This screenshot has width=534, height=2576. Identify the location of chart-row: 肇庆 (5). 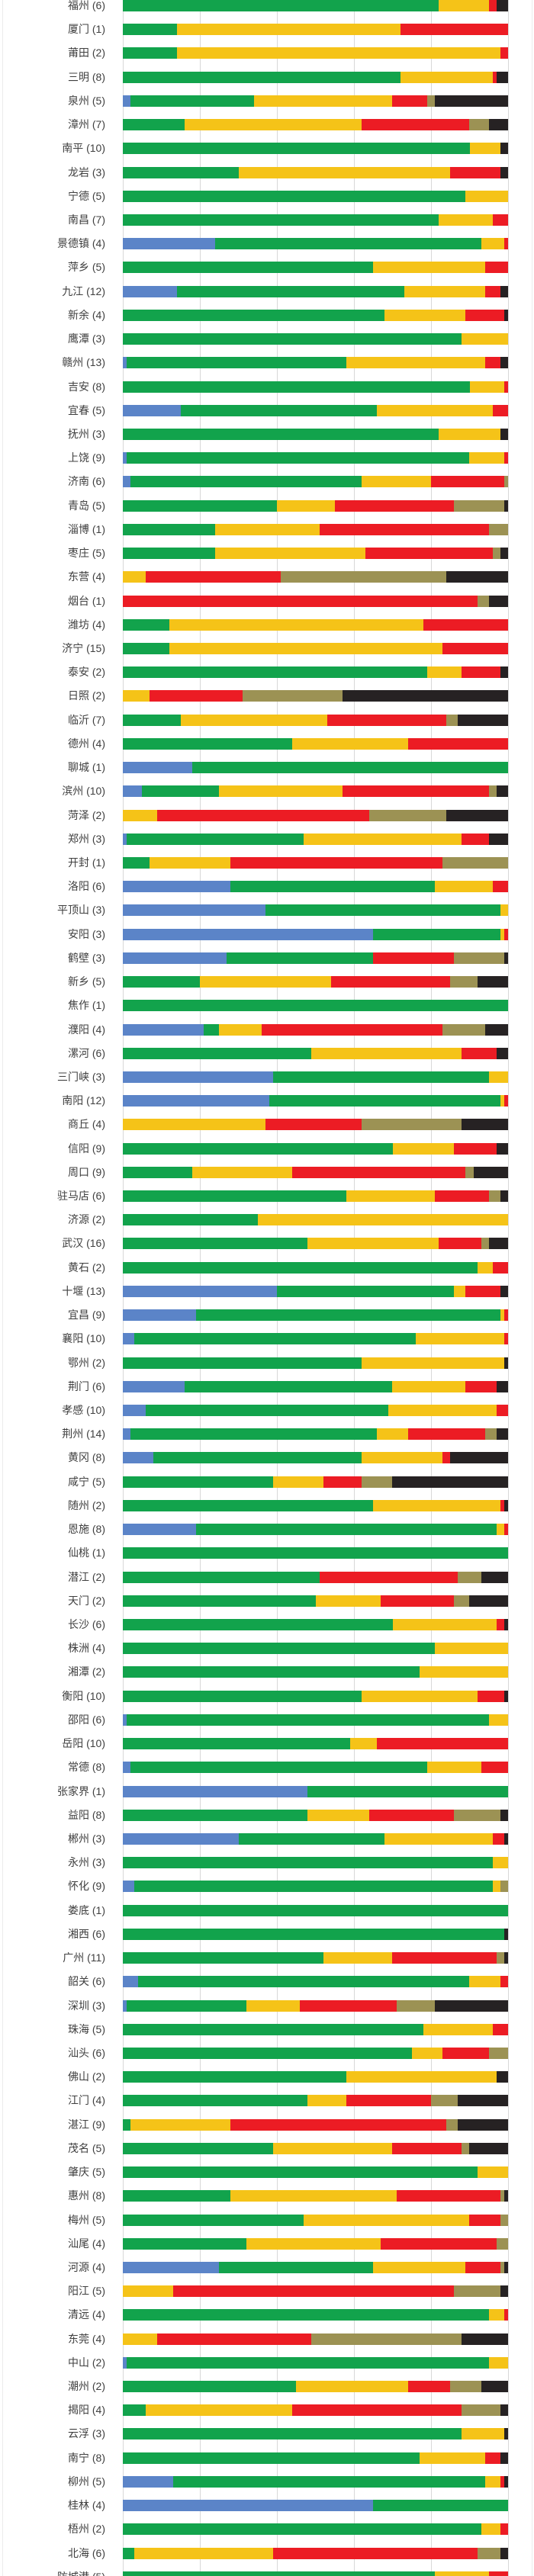
(267, 2172).